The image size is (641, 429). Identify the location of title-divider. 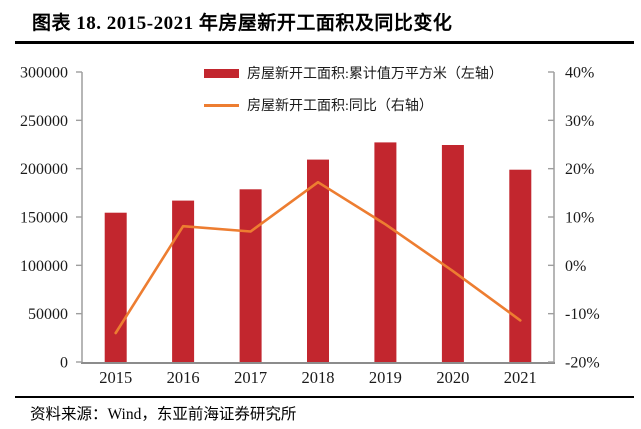
(324, 42).